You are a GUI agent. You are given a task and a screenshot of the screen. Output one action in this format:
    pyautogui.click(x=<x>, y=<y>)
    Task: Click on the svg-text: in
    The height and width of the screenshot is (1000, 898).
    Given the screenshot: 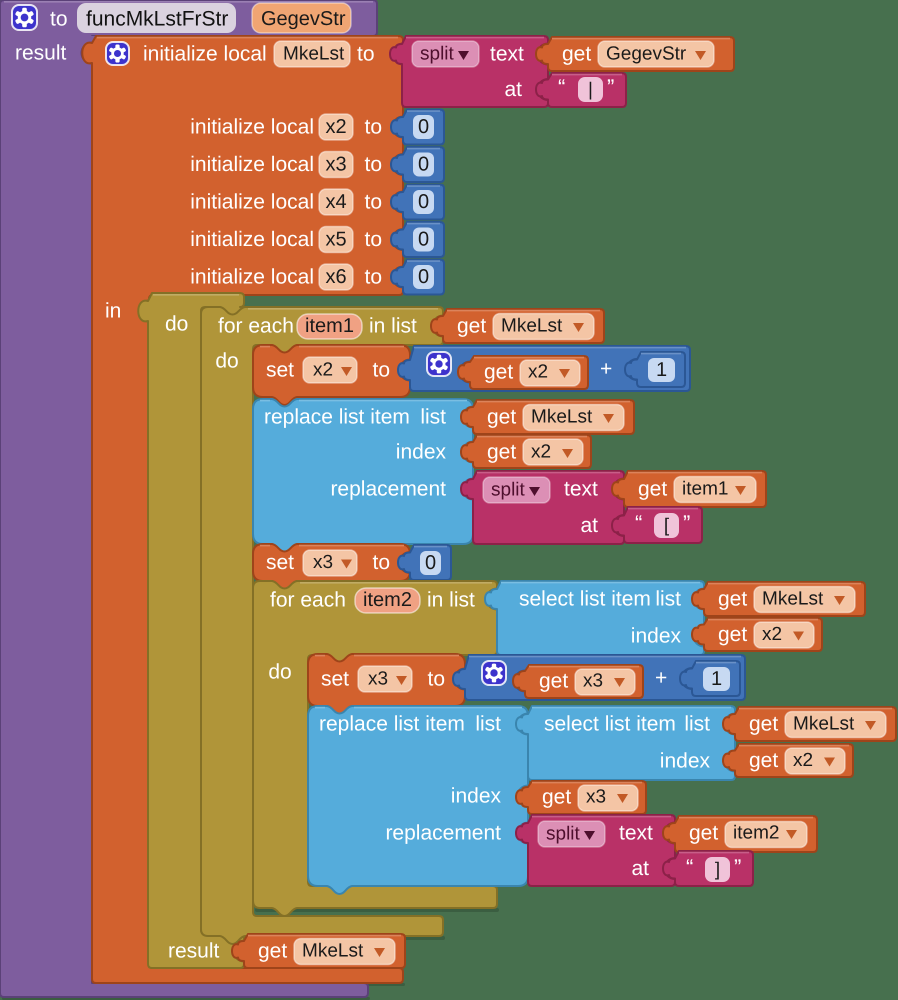 What is the action you would take?
    pyautogui.click(x=113, y=311)
    